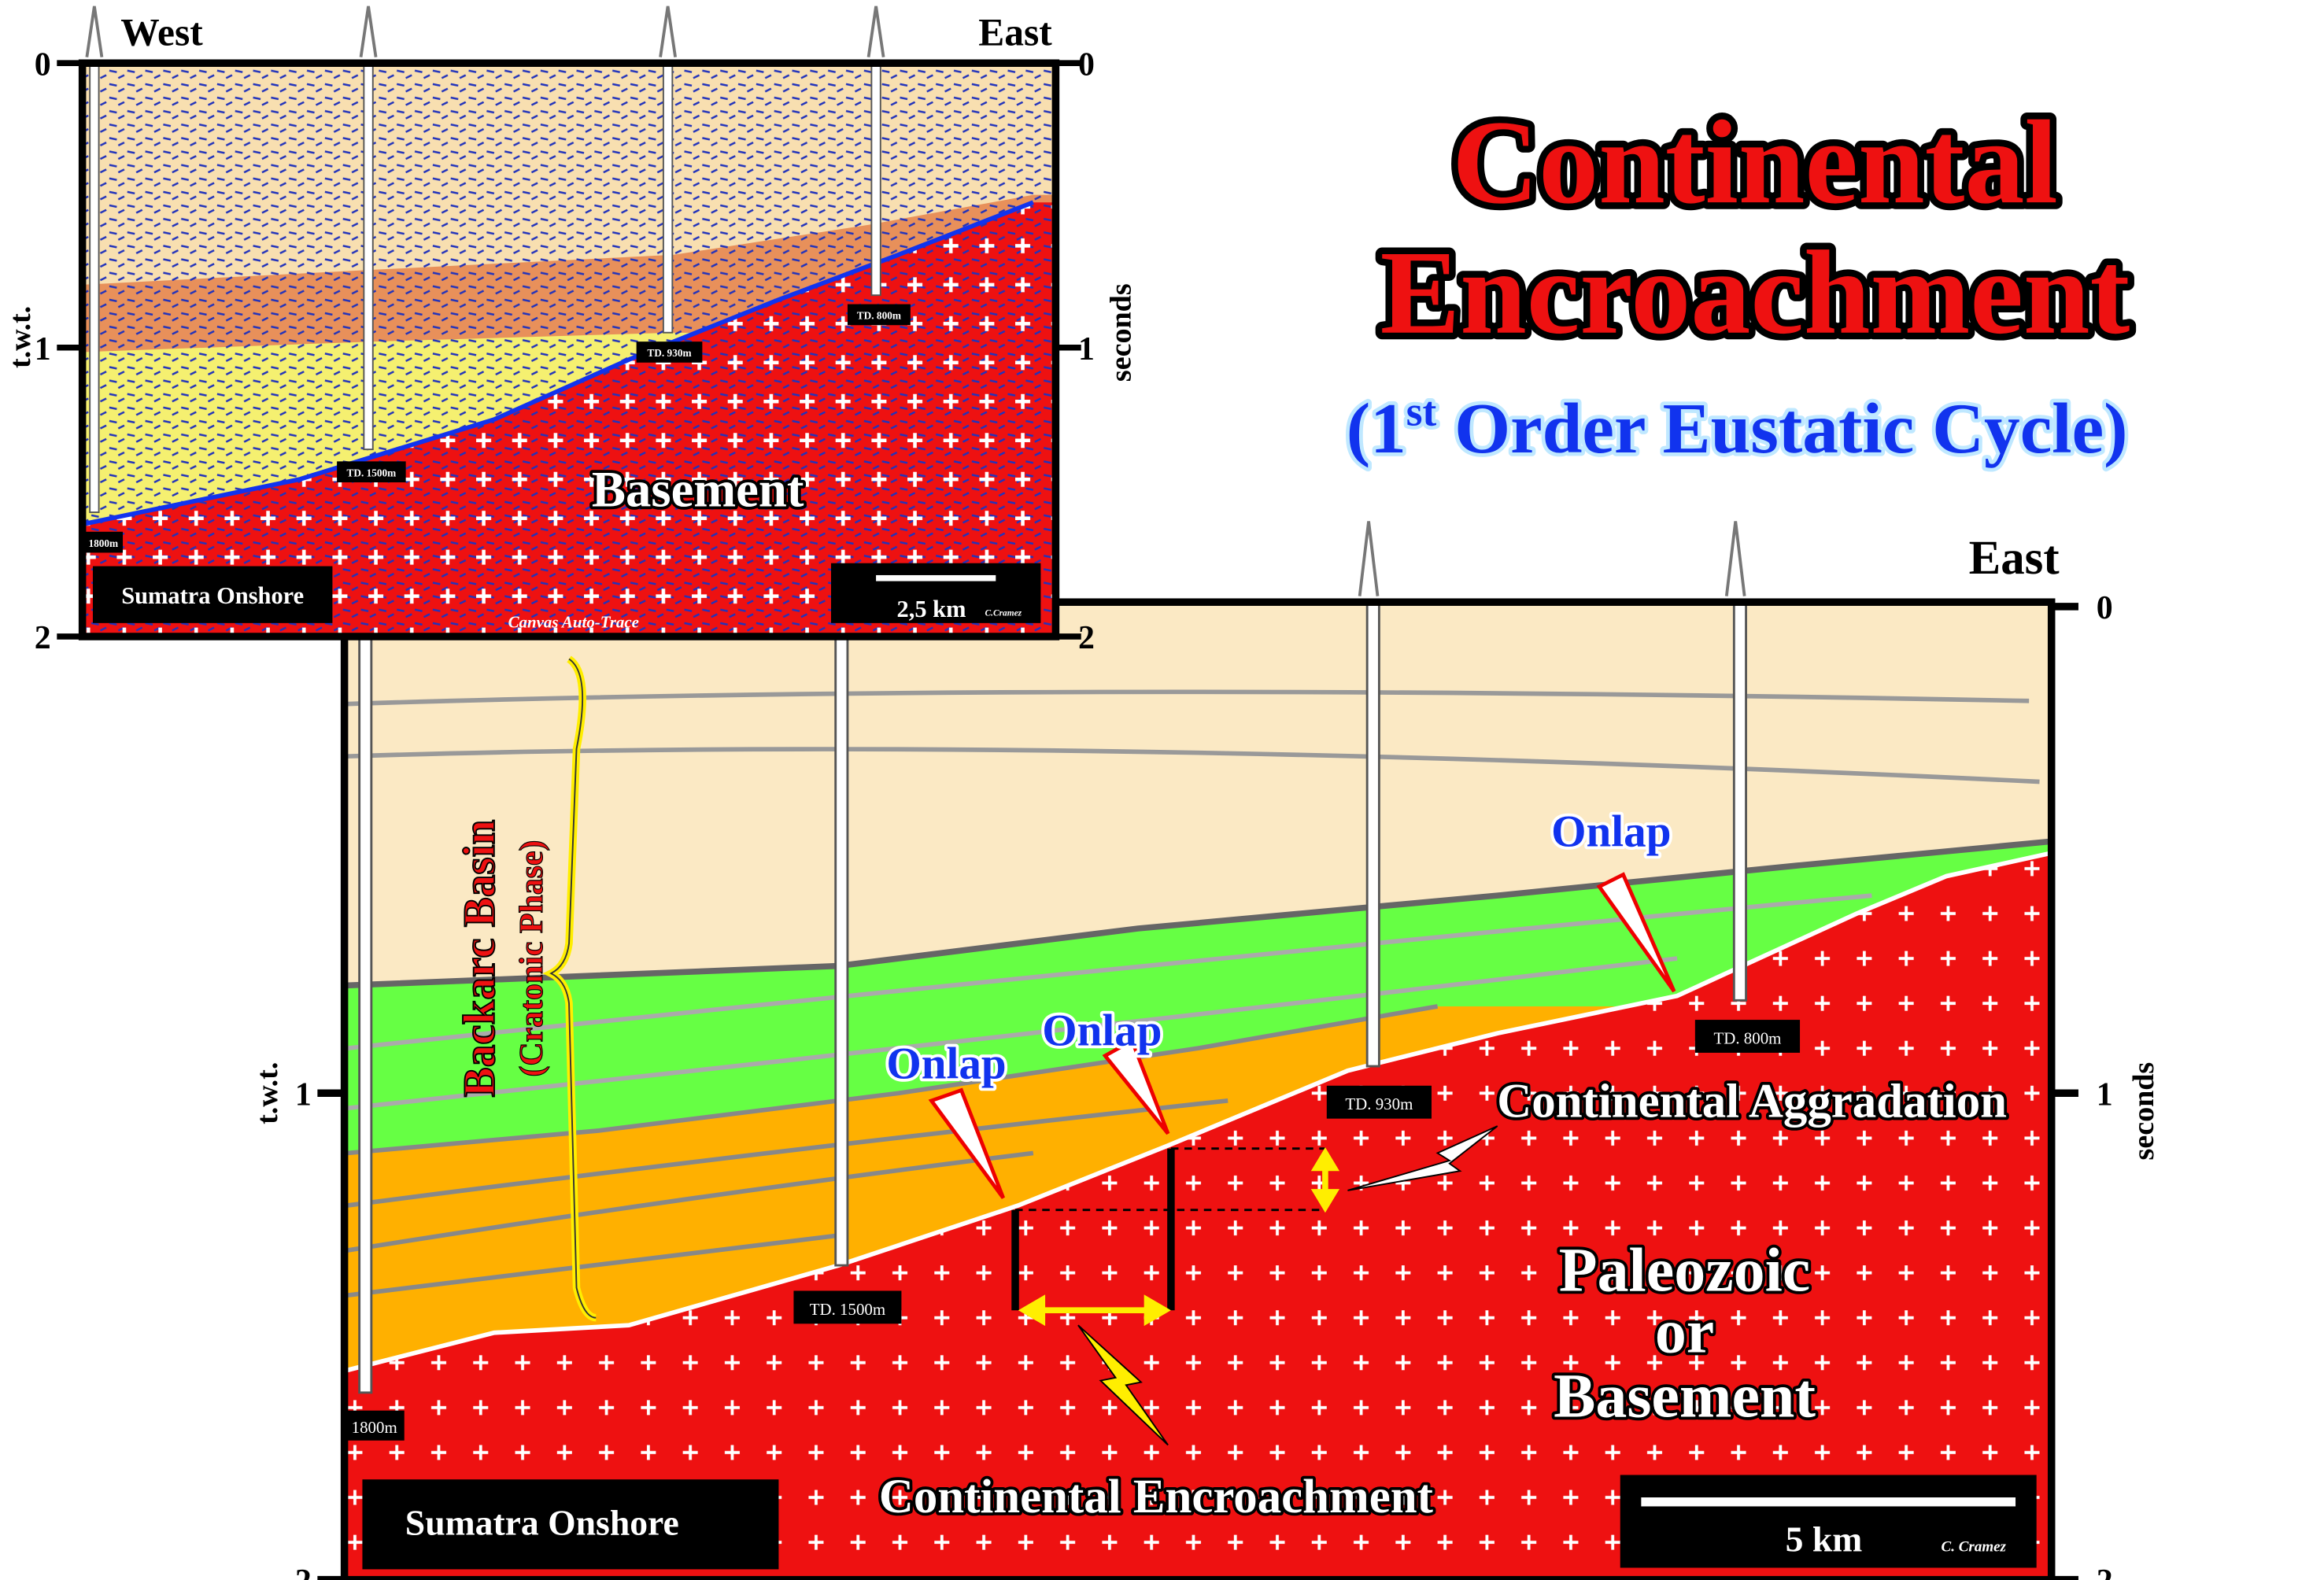  I want to click on trace-label: Canvas Auto-Trace, so click(573, 622).